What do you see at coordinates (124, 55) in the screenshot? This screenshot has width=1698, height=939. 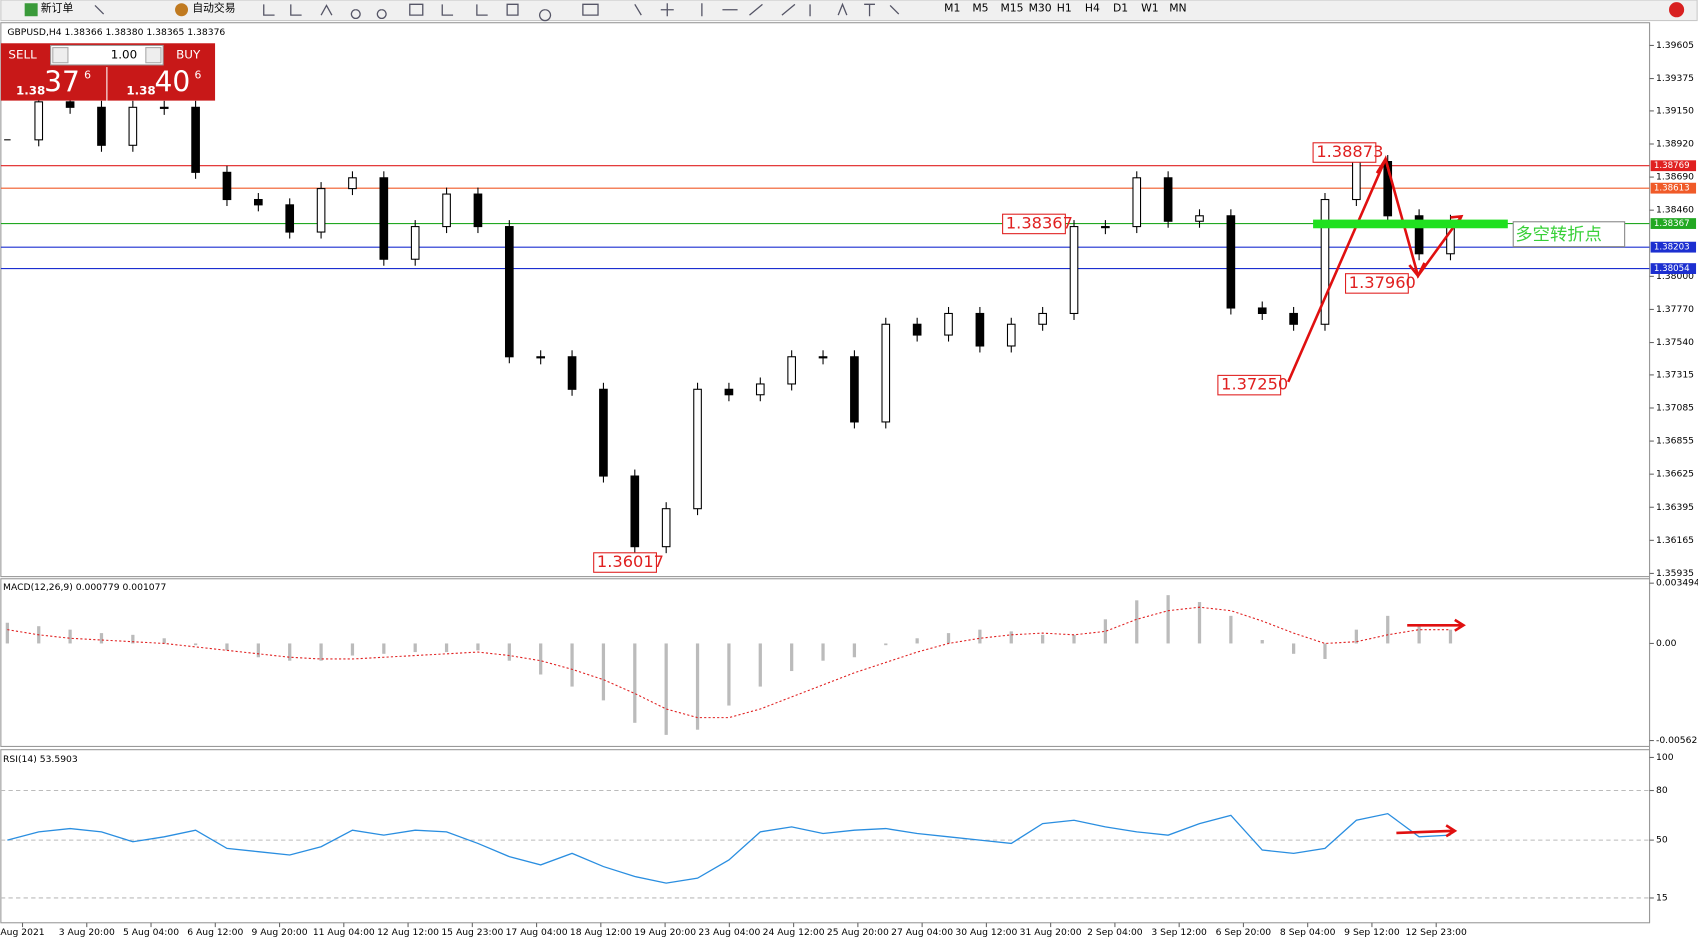 I see `volume-input: 1.00` at bounding box center [124, 55].